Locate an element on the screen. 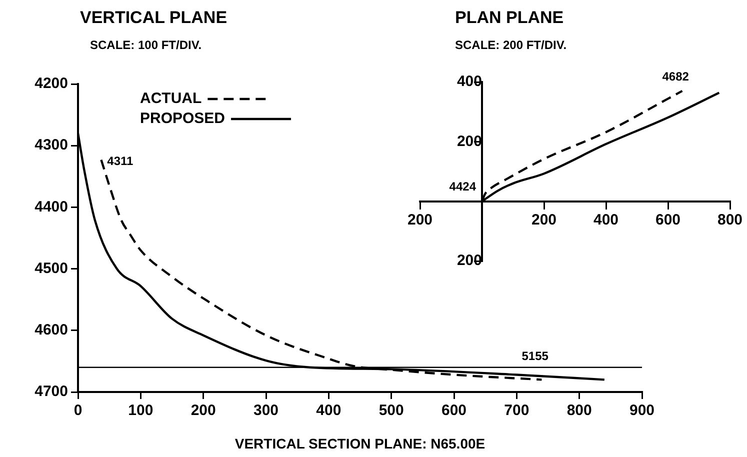  y-tick-label: 4400 is located at coordinates (51, 207).